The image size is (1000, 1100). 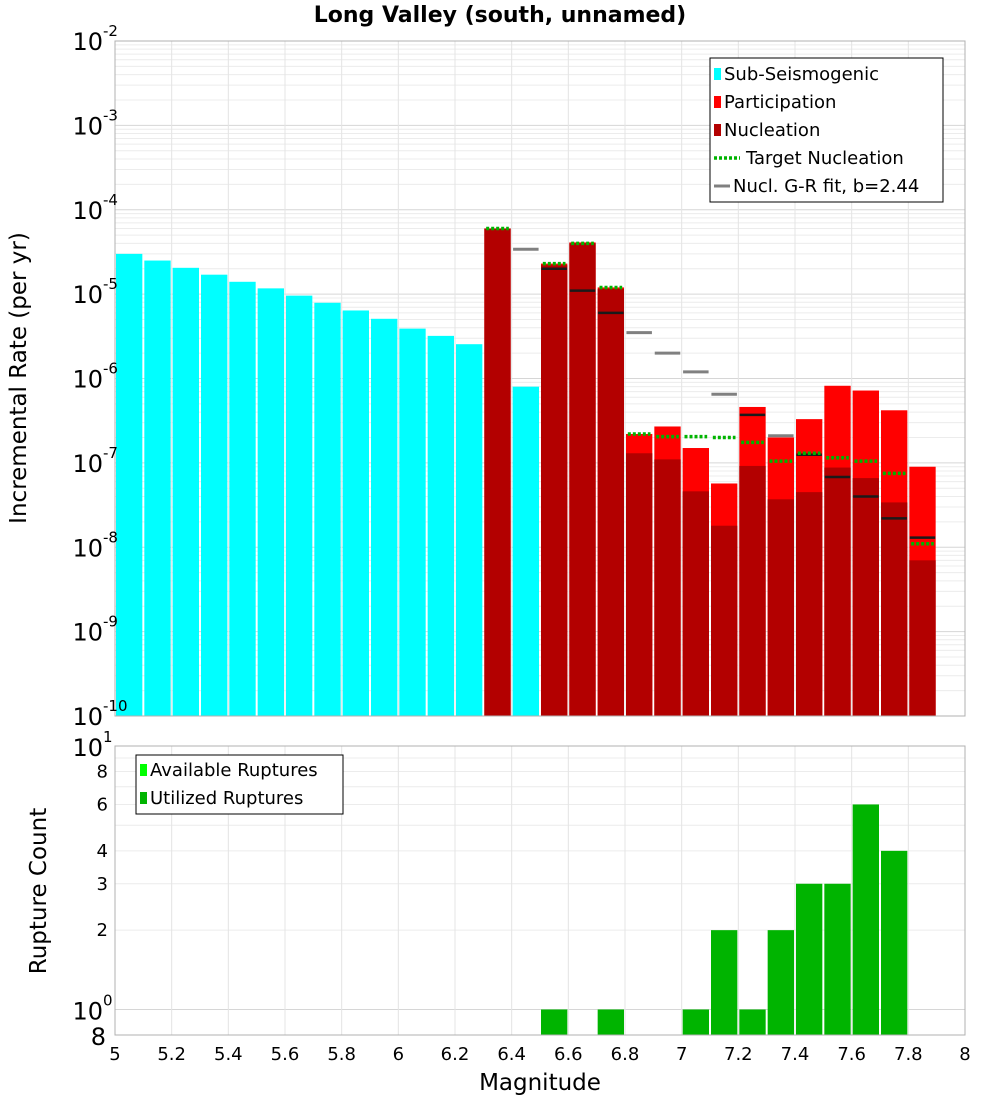 I want to click on bottom-y-major-exponent: 0, so click(x=108, y=1000).